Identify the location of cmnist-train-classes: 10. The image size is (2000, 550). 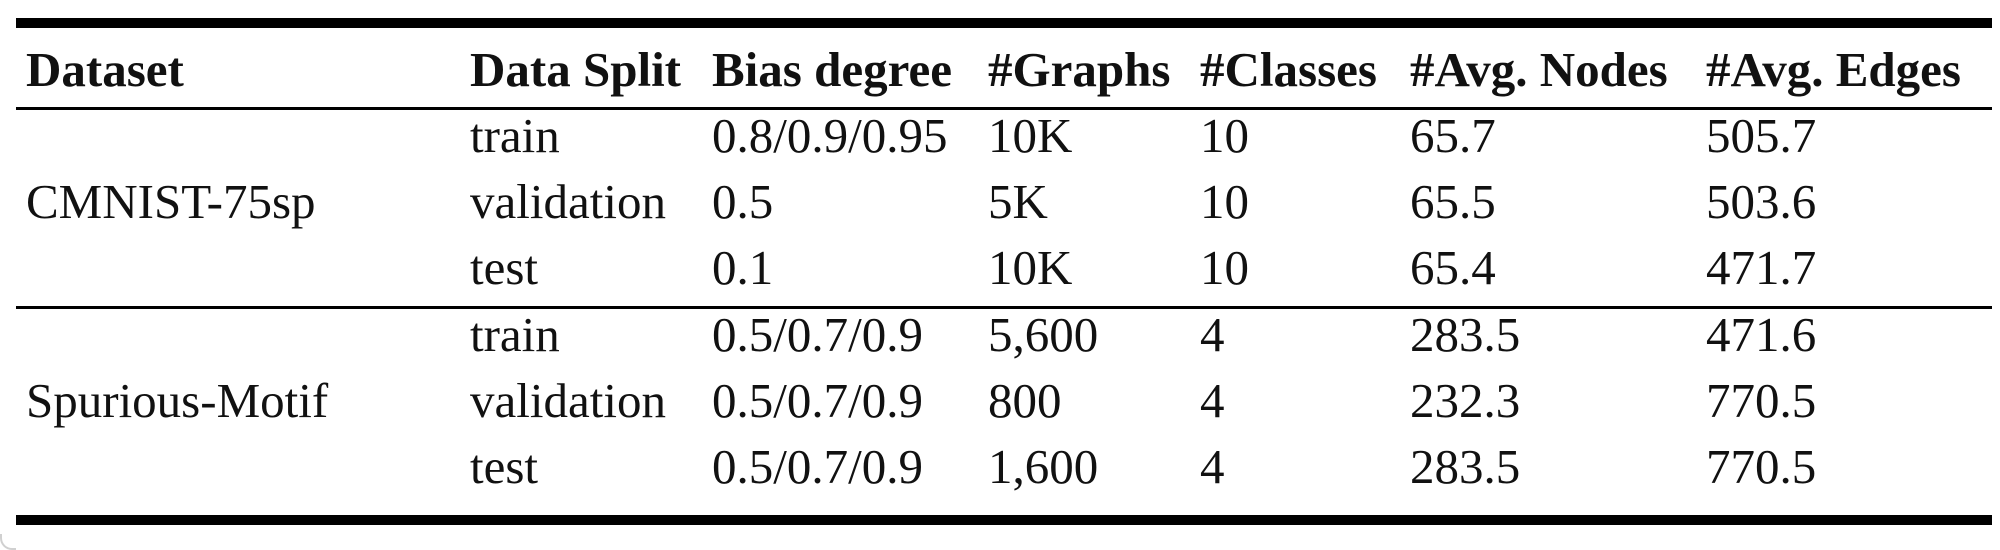
(1224, 135).